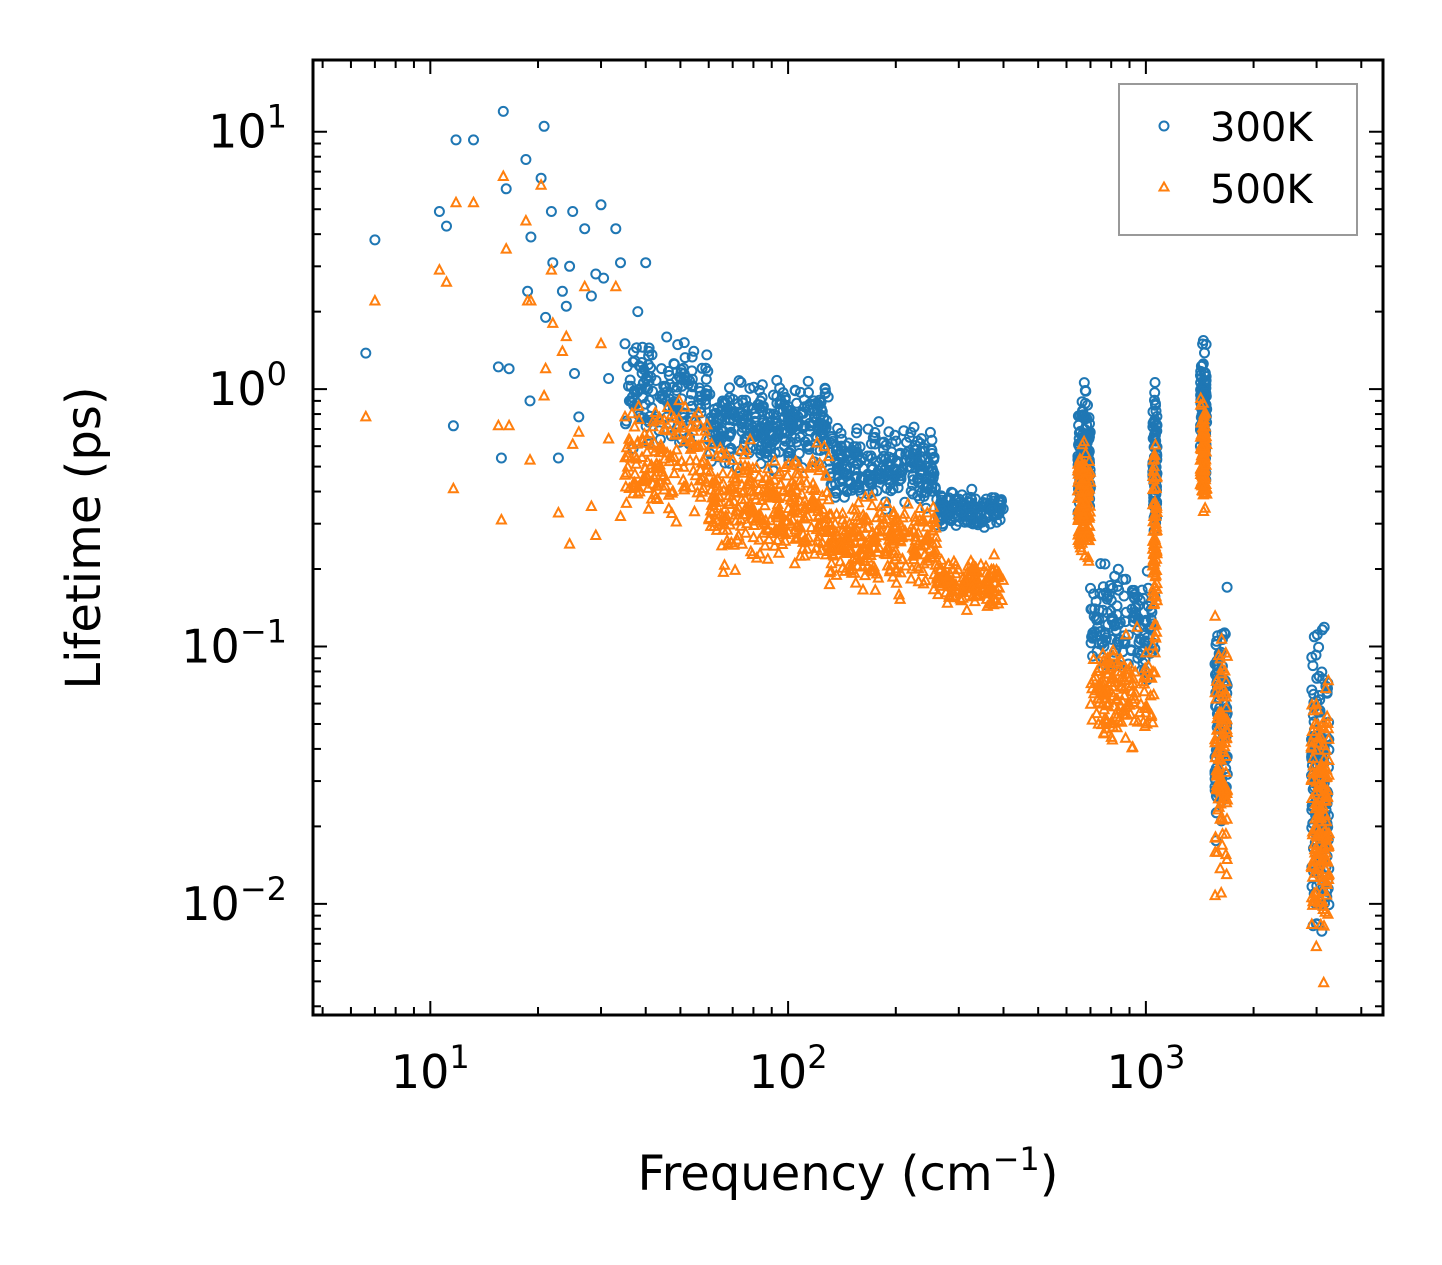  I want to click on x-tick-label: 10¹, so click(430, 1068).